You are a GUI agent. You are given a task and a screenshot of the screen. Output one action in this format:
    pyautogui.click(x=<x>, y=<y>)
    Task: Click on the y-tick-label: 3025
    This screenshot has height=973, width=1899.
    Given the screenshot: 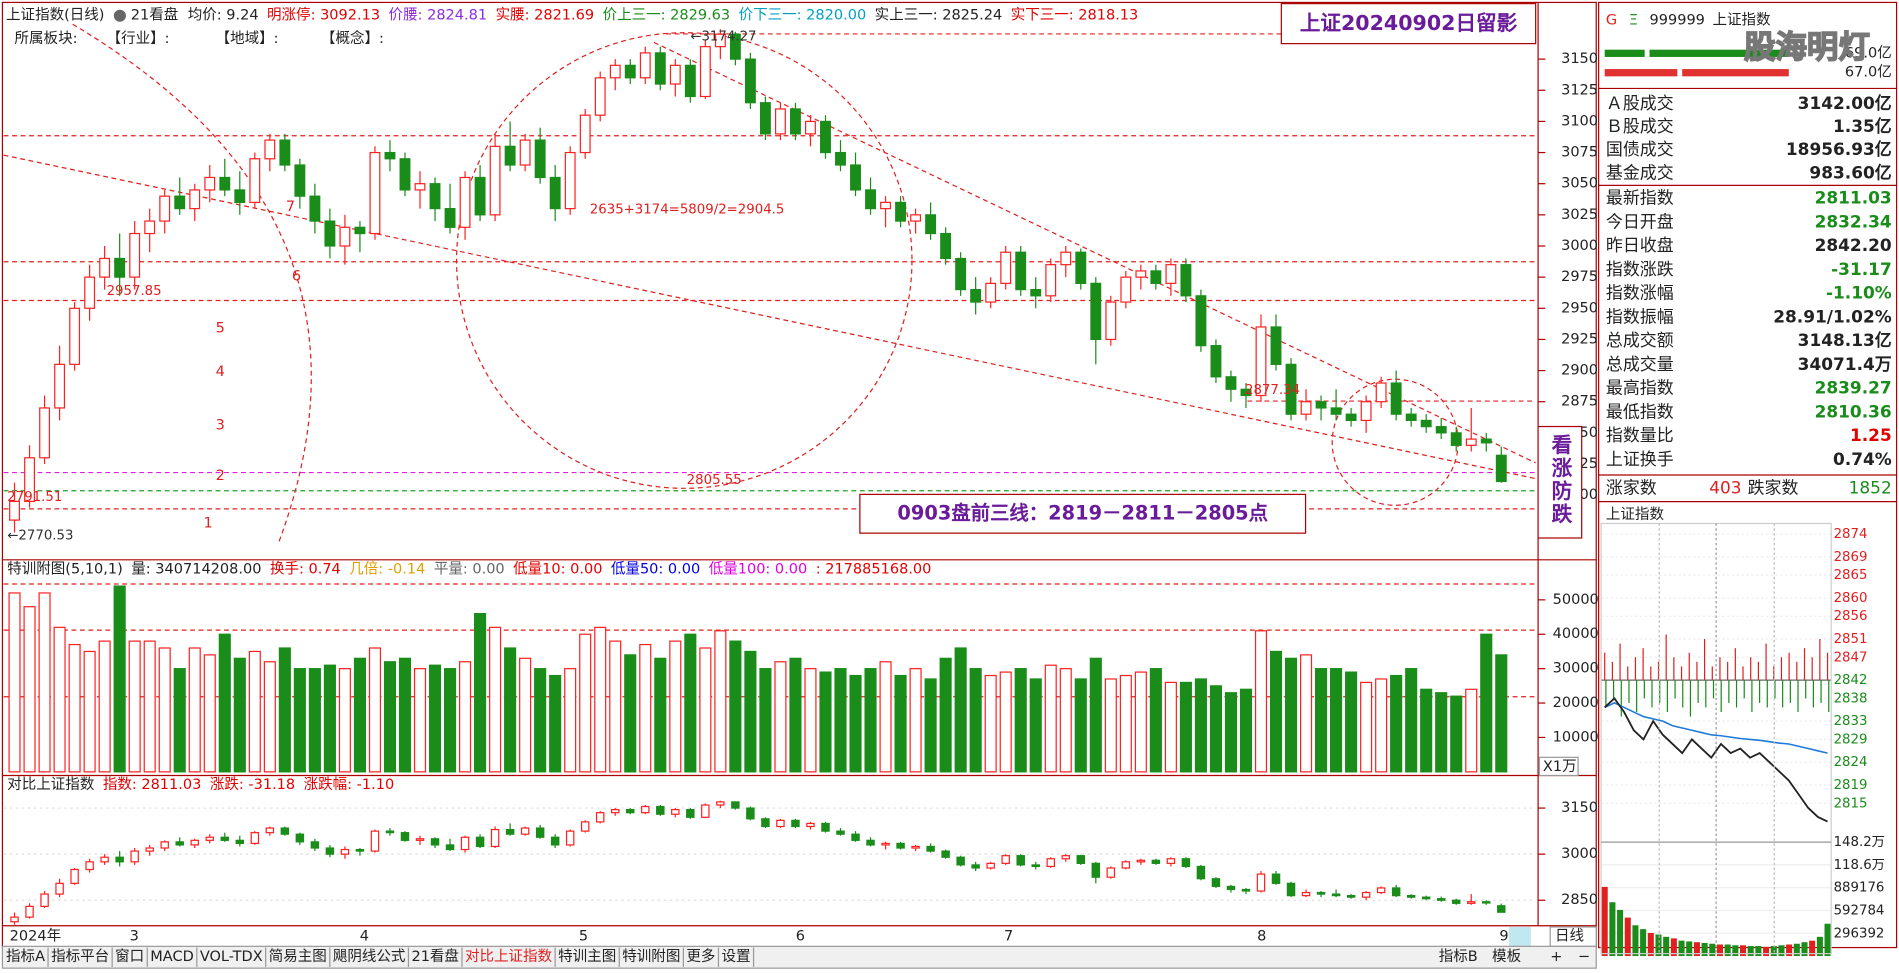 What is the action you would take?
    pyautogui.click(x=1579, y=215)
    